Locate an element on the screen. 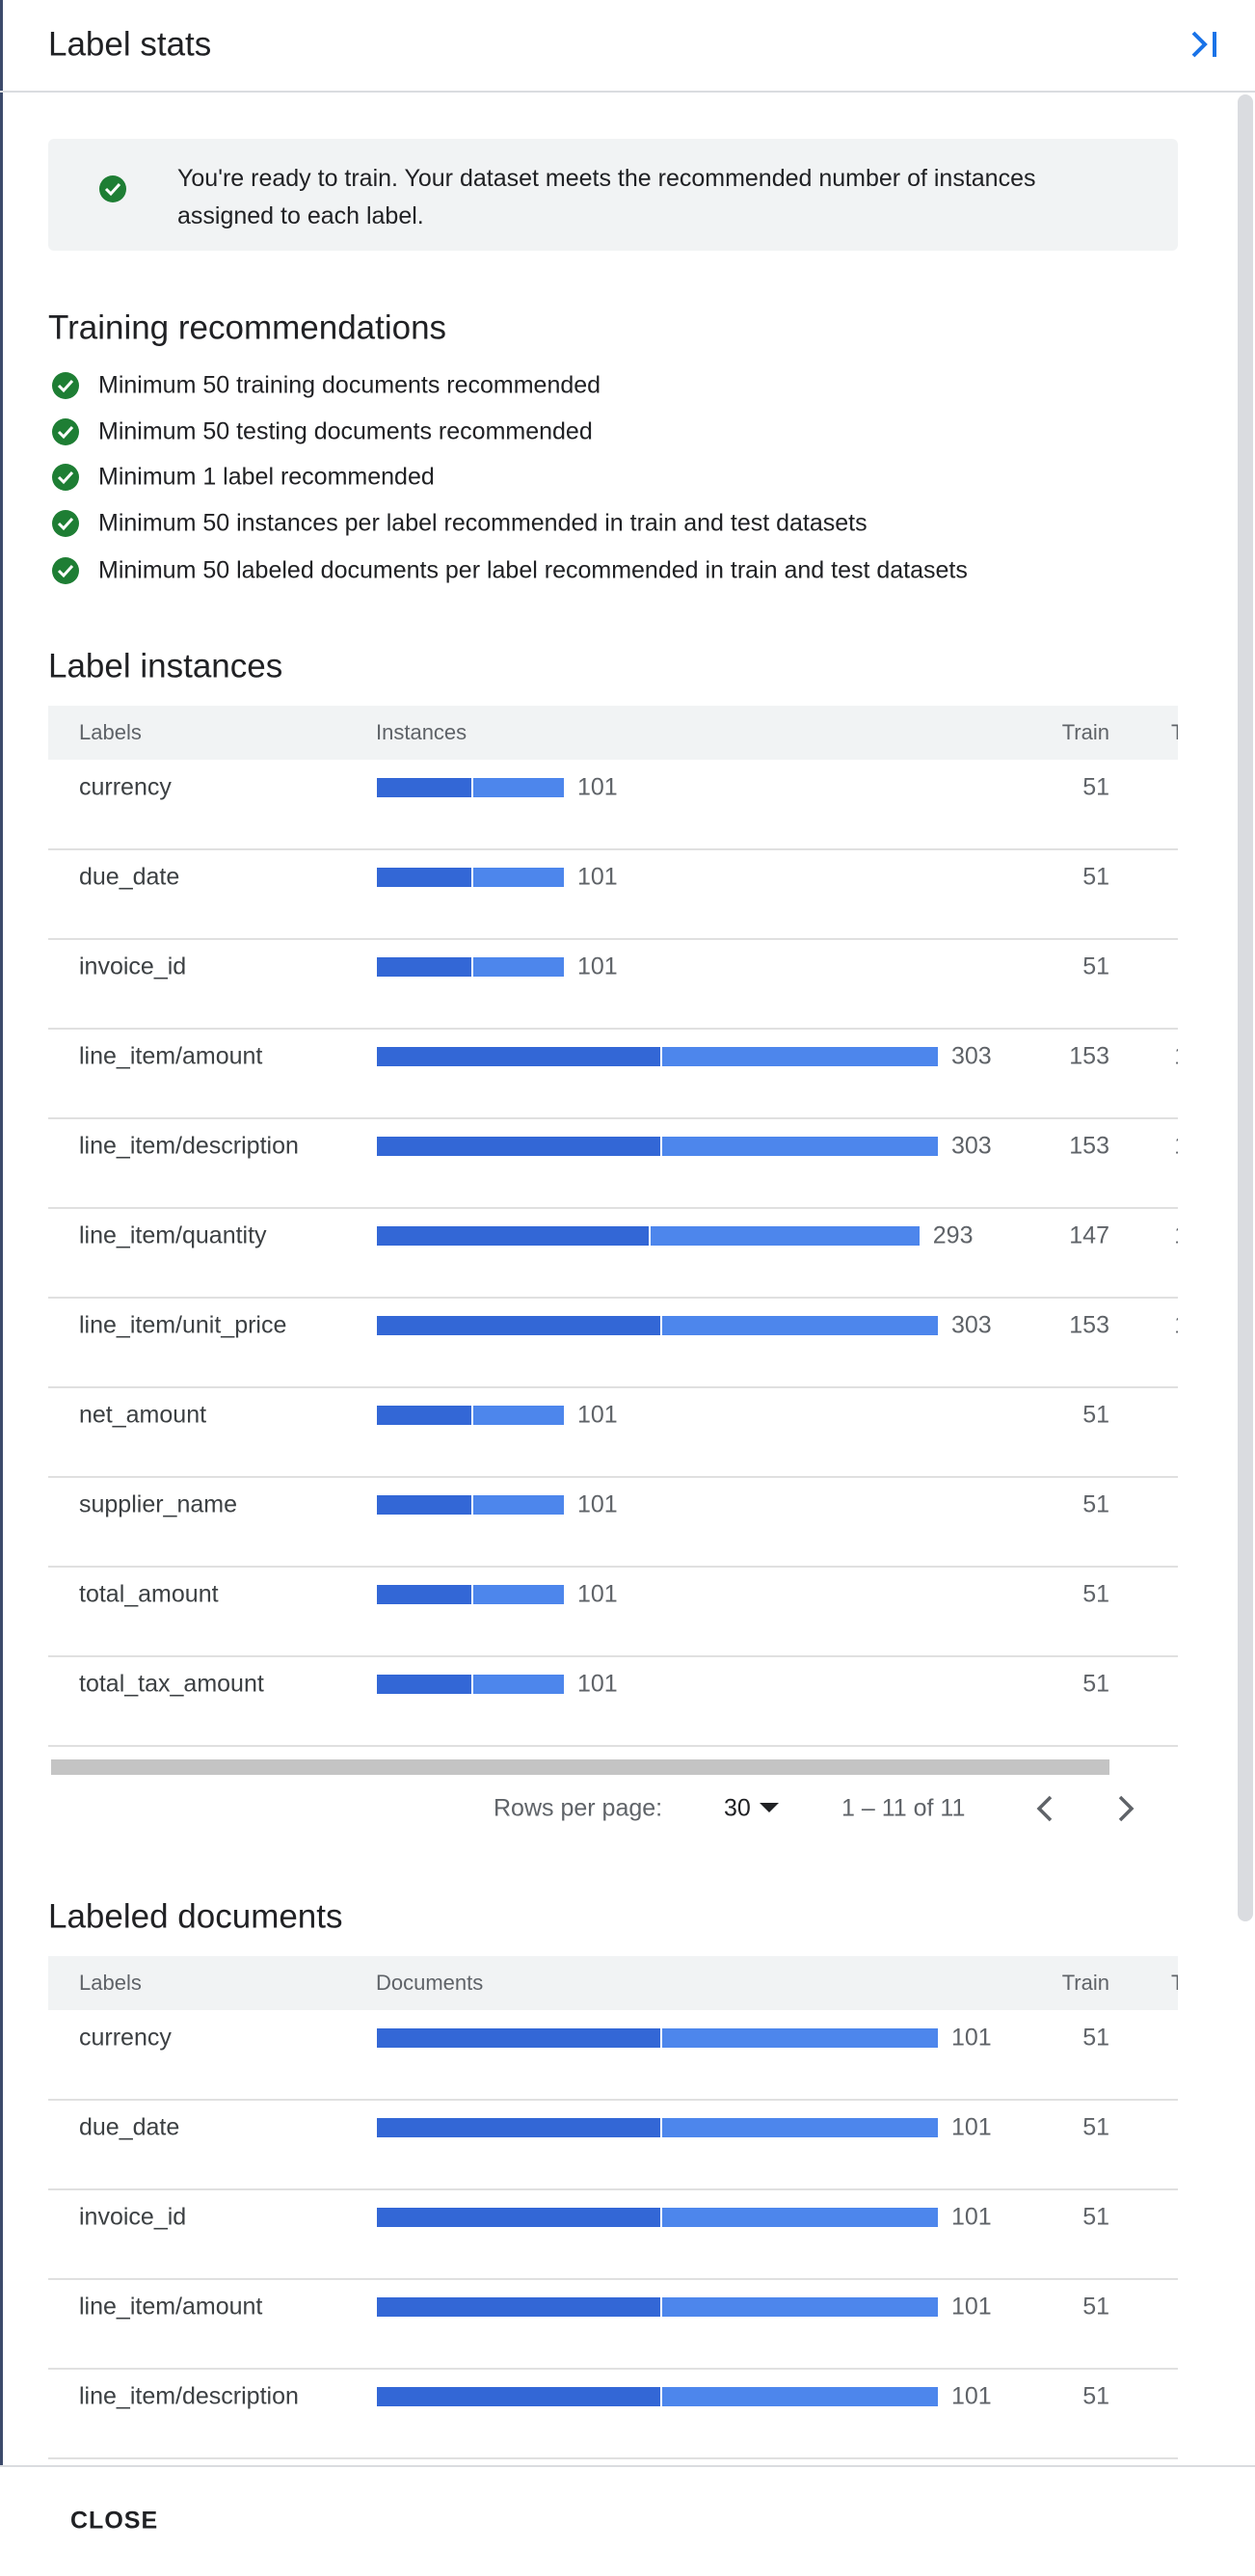  section-title: Training recommendations is located at coordinates (247, 328).